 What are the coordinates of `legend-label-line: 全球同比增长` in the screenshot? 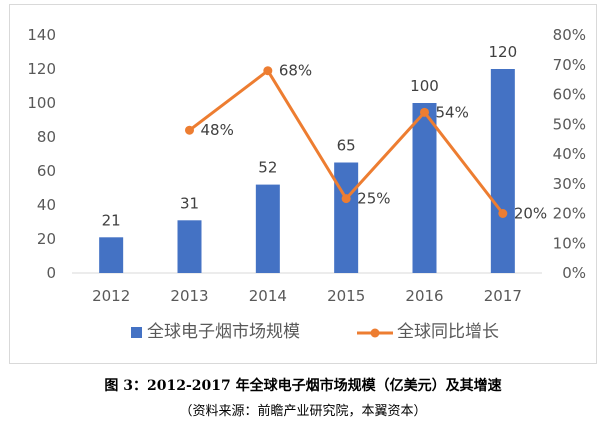 It's located at (448, 332).